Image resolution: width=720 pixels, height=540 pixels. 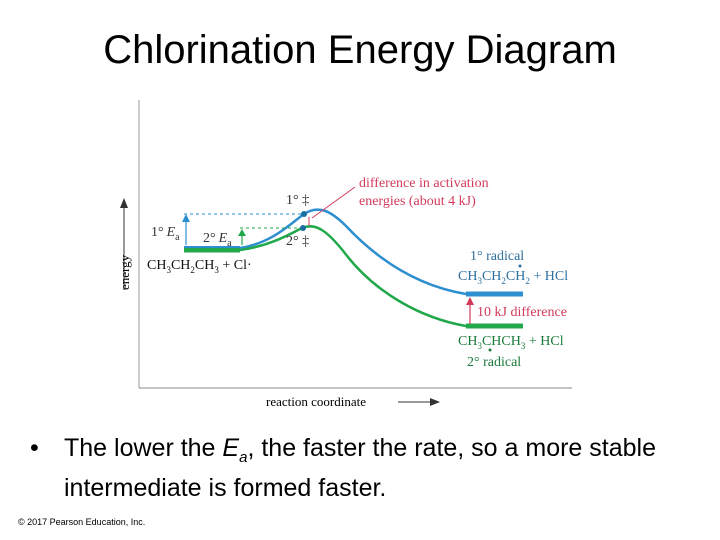 I want to click on difference-arrow-head, so click(x=470, y=301).